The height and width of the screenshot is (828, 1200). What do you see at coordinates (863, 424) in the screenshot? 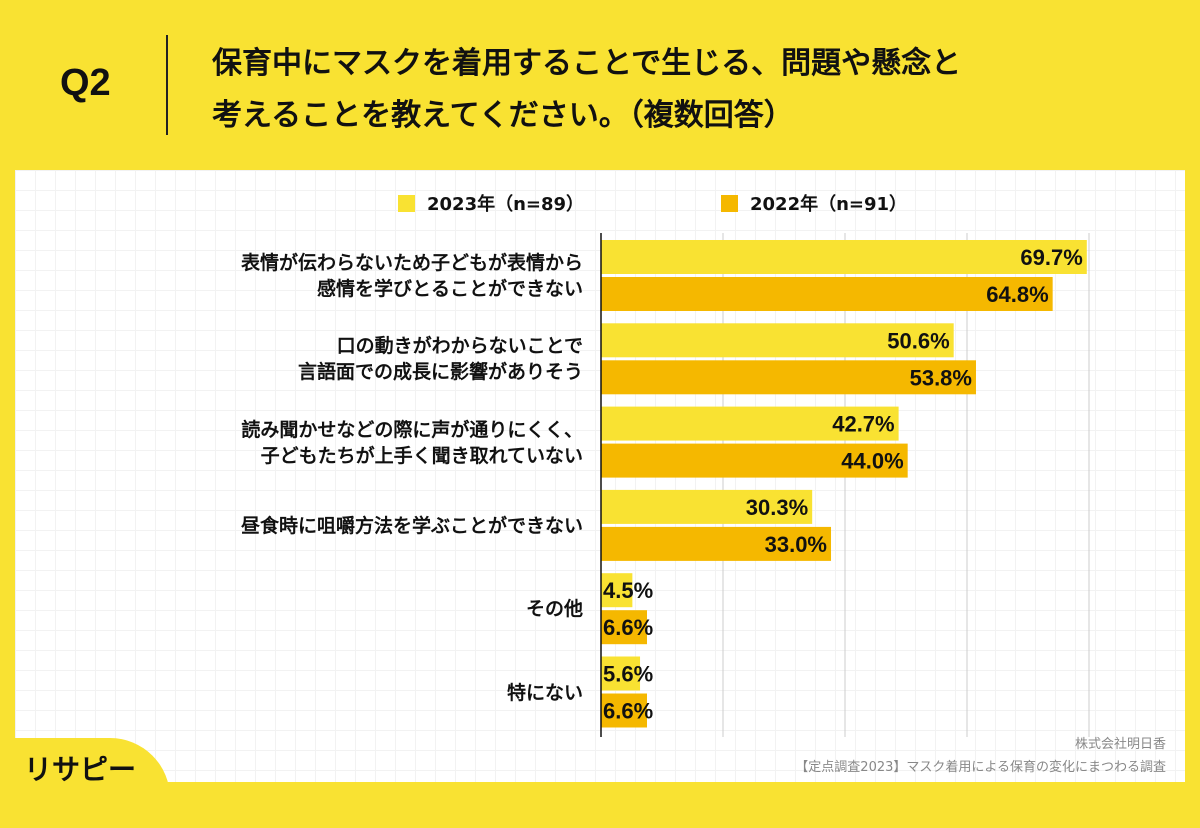
I see `data-label: 42.7%` at bounding box center [863, 424].